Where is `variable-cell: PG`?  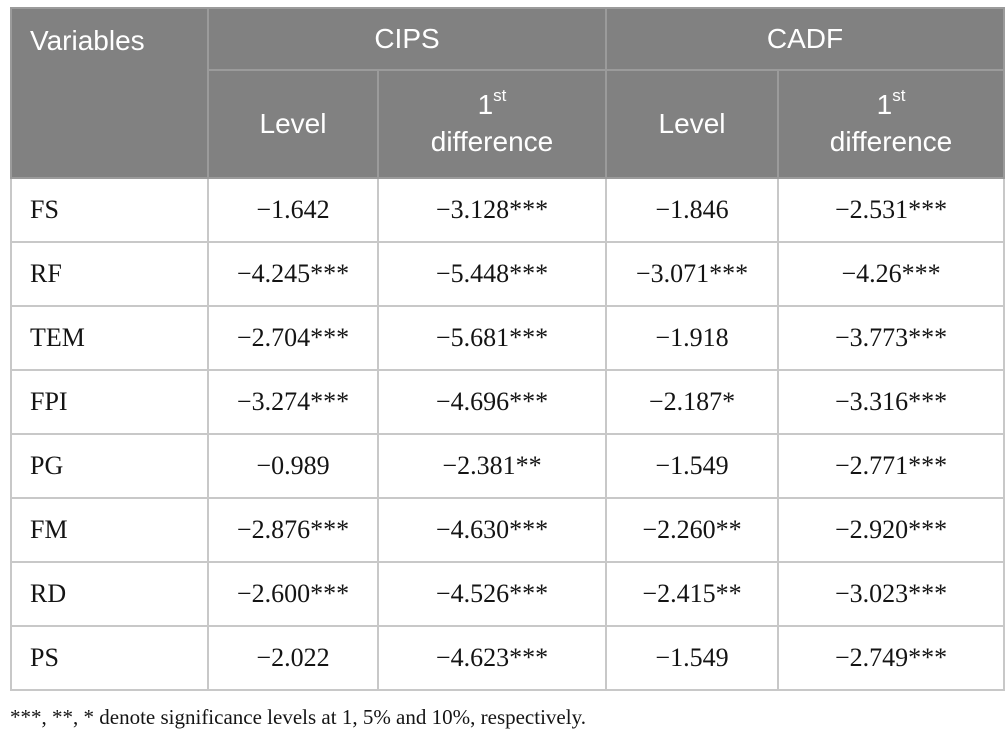
variable-cell: PG is located at coordinates (109, 466).